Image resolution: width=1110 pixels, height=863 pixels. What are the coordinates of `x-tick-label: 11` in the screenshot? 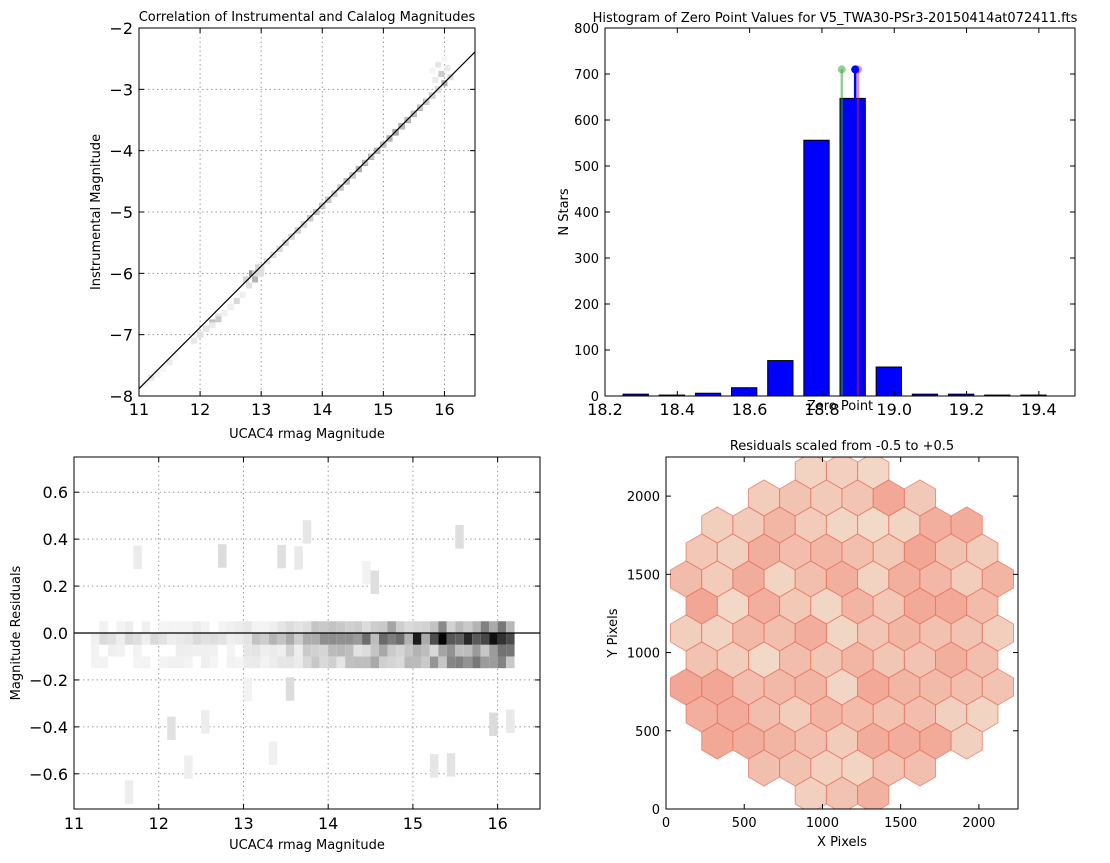 It's located at (139, 409).